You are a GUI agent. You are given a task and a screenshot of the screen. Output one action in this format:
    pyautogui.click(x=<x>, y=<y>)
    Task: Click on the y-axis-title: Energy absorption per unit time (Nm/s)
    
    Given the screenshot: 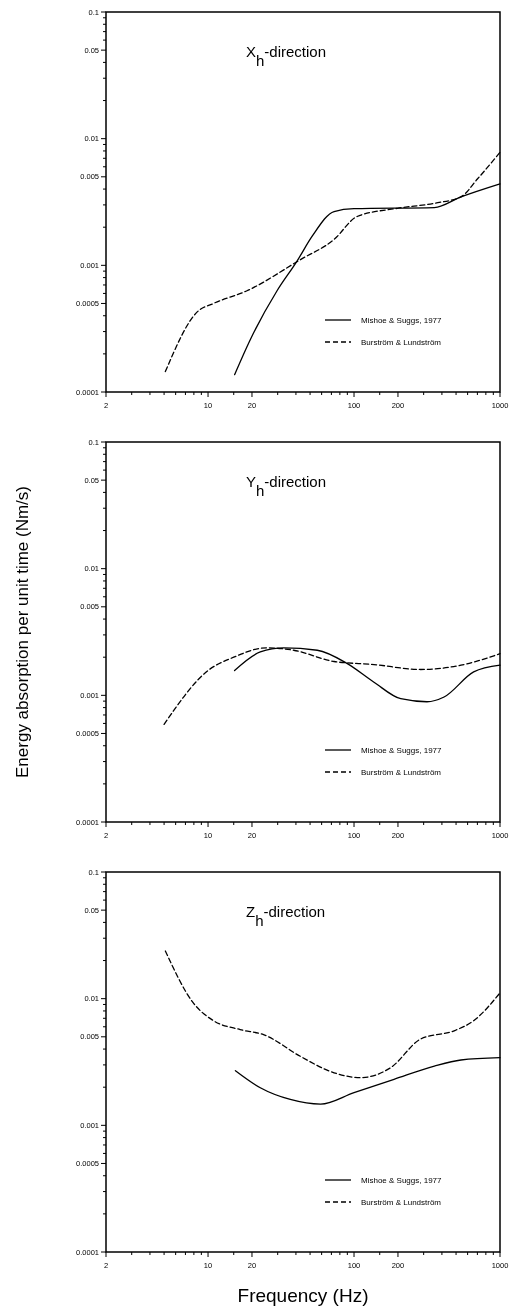 What is the action you would take?
    pyautogui.click(x=22, y=632)
    